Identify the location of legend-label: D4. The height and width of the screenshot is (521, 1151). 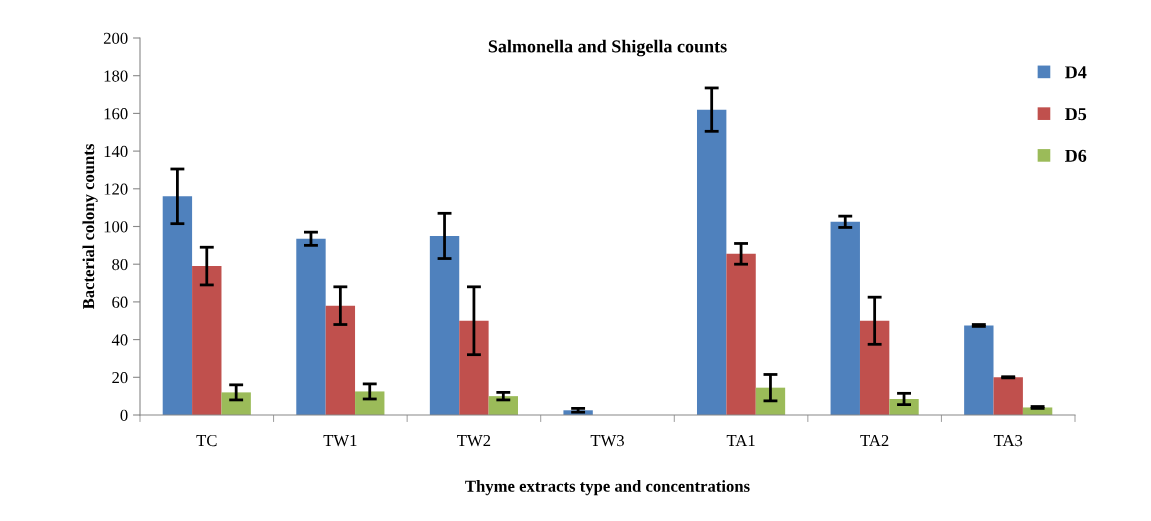
(1076, 72).